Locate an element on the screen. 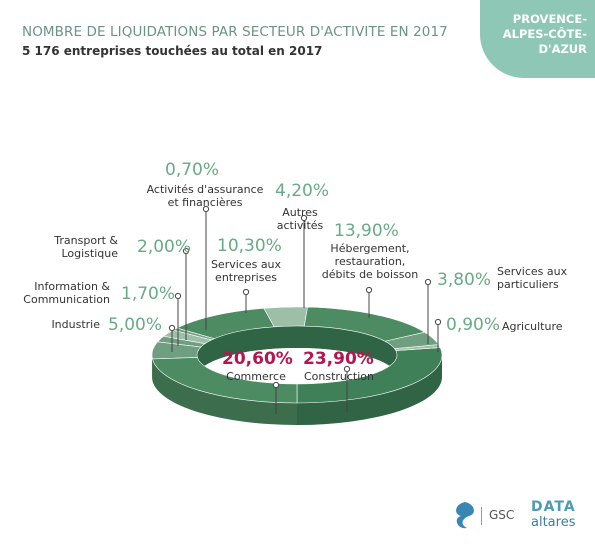  leader-dot-information-communication is located at coordinates (178, 296).